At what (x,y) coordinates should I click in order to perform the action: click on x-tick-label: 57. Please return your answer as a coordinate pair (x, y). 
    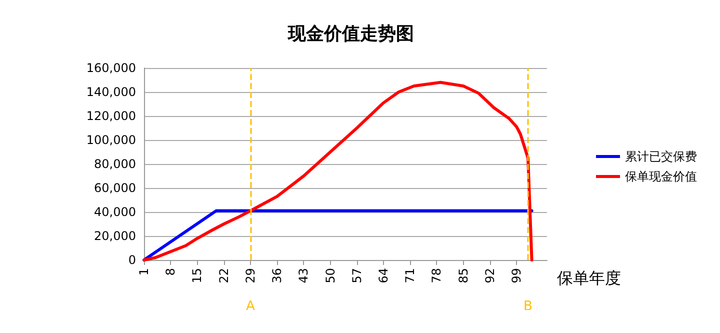
    Looking at the image, I should click on (357, 276).